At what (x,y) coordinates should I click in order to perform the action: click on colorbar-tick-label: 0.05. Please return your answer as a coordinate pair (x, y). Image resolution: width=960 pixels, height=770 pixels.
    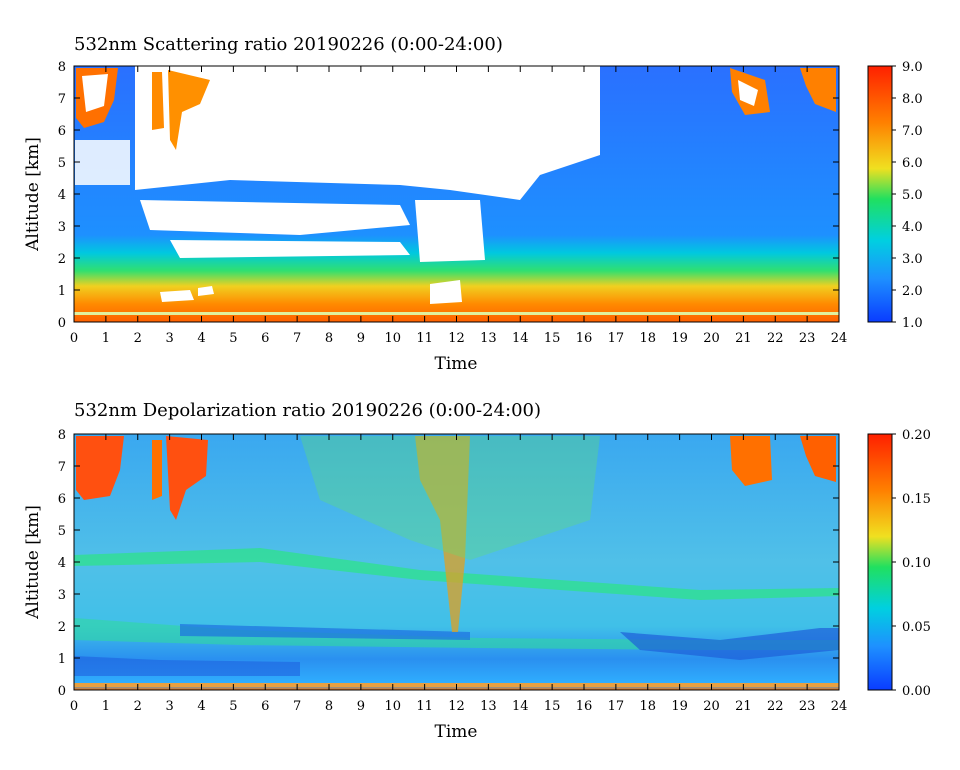
    Looking at the image, I should click on (916, 627).